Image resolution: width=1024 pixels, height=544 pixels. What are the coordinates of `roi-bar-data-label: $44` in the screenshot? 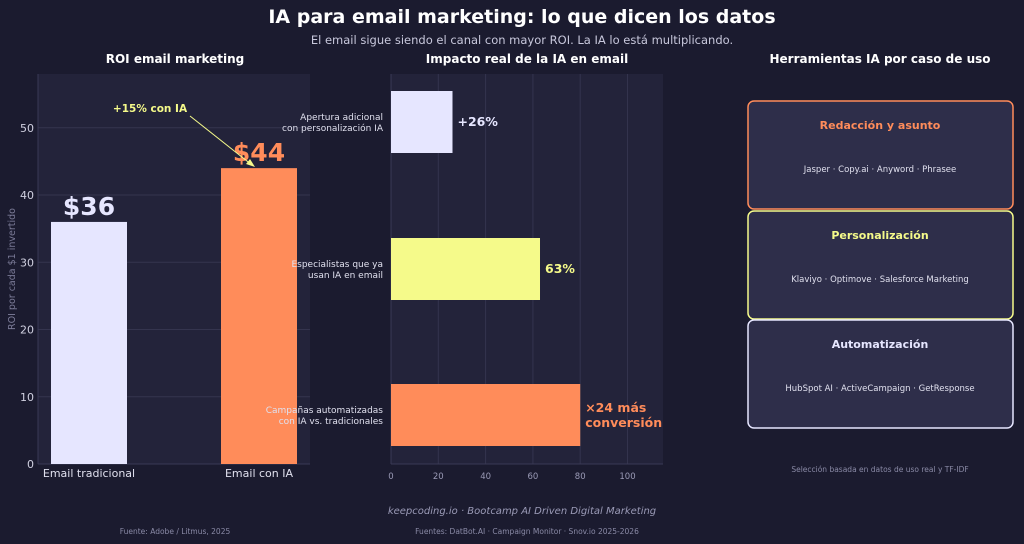 It's located at (259, 152).